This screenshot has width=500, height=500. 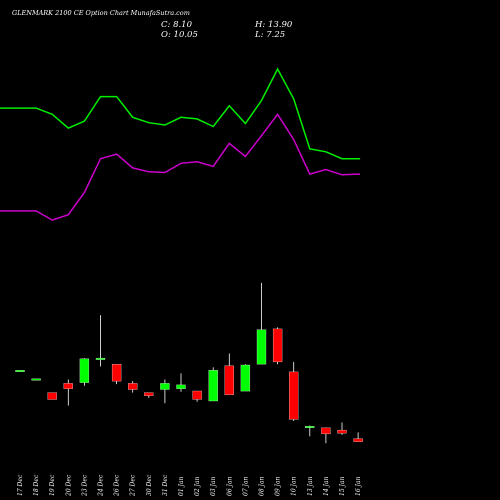 What do you see at coordinates (149, 485) in the screenshot?
I see `x-tick-label: 30 Dec` at bounding box center [149, 485].